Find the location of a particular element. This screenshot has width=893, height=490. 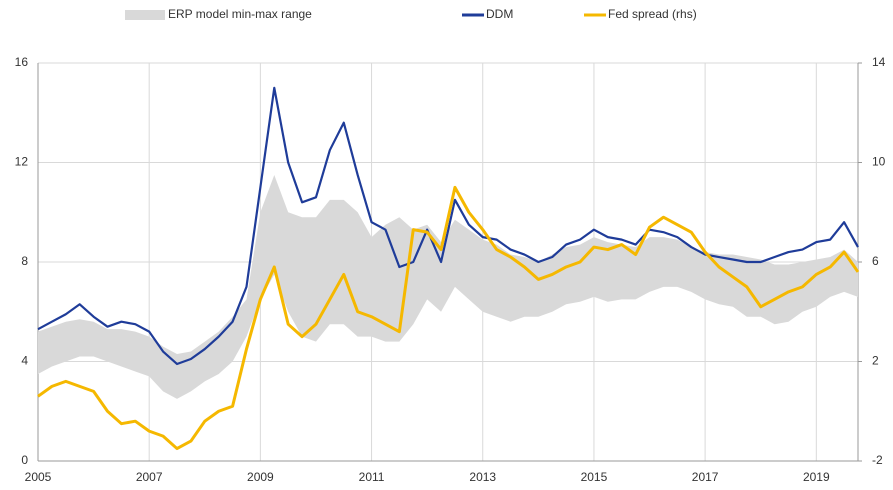

x-tick-label: 2011 is located at coordinates (372, 477).